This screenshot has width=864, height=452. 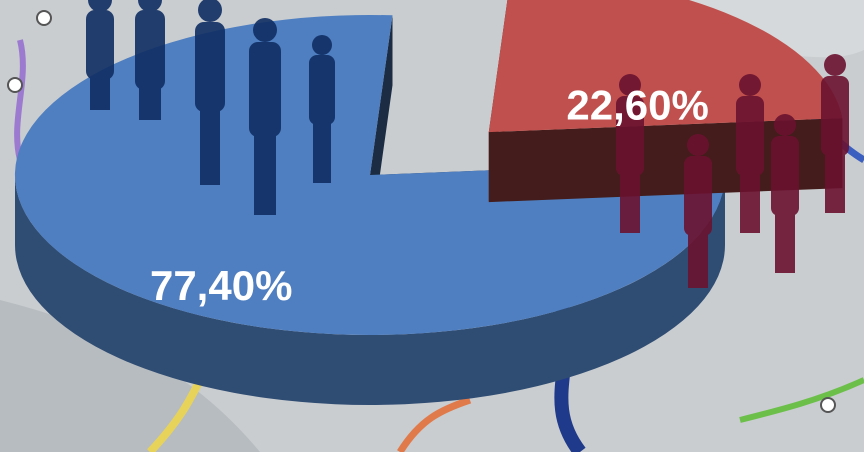 I want to click on value-label: 77,40%, so click(x=221, y=285).